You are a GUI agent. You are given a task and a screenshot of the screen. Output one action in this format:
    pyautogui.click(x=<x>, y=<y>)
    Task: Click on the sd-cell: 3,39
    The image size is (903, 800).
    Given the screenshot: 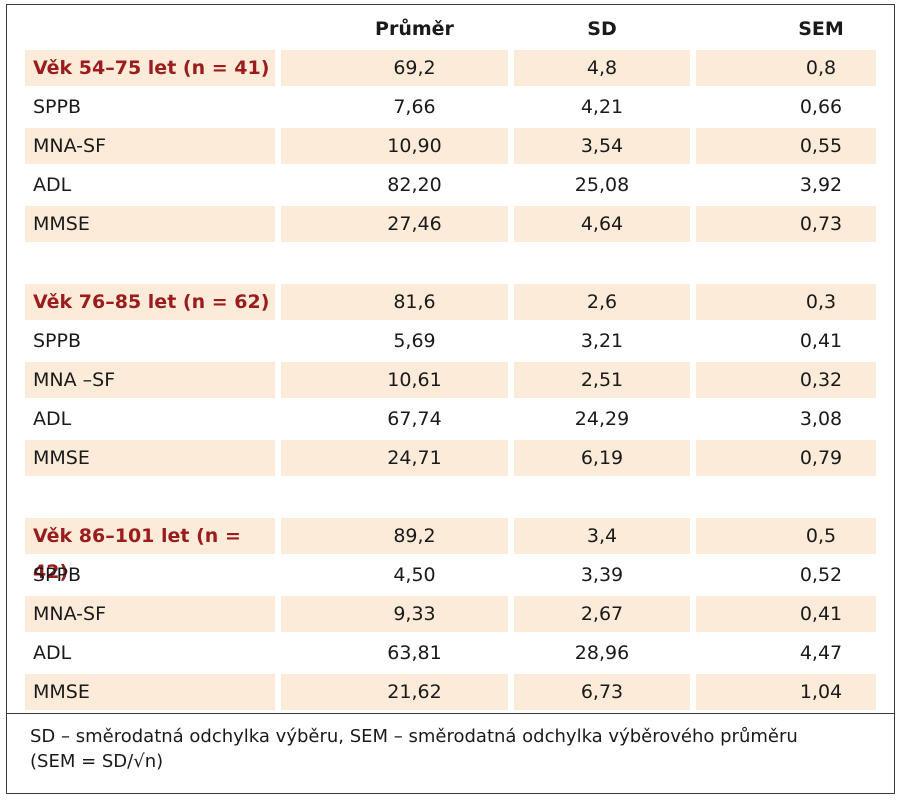 What is the action you would take?
    pyautogui.click(x=602, y=575)
    